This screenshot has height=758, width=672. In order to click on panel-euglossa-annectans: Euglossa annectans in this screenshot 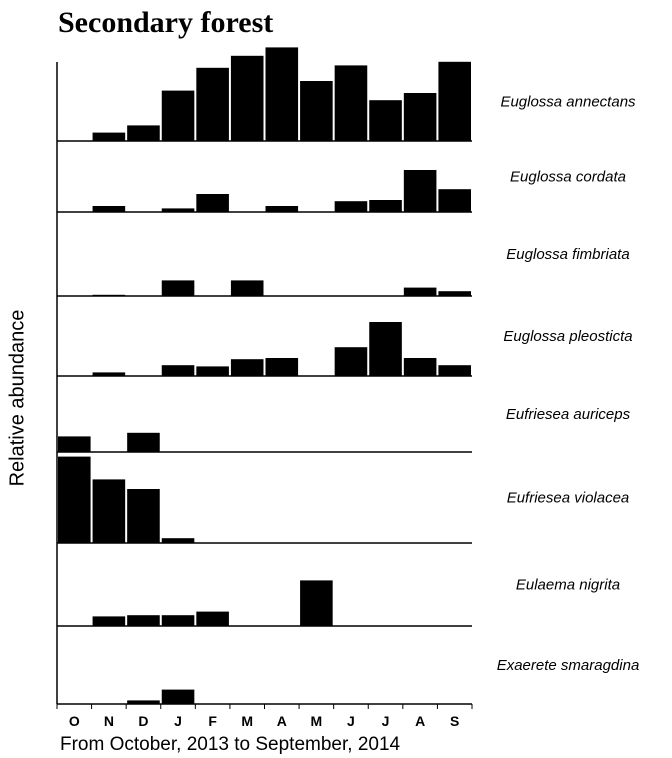, I will do `click(346, 94)`.